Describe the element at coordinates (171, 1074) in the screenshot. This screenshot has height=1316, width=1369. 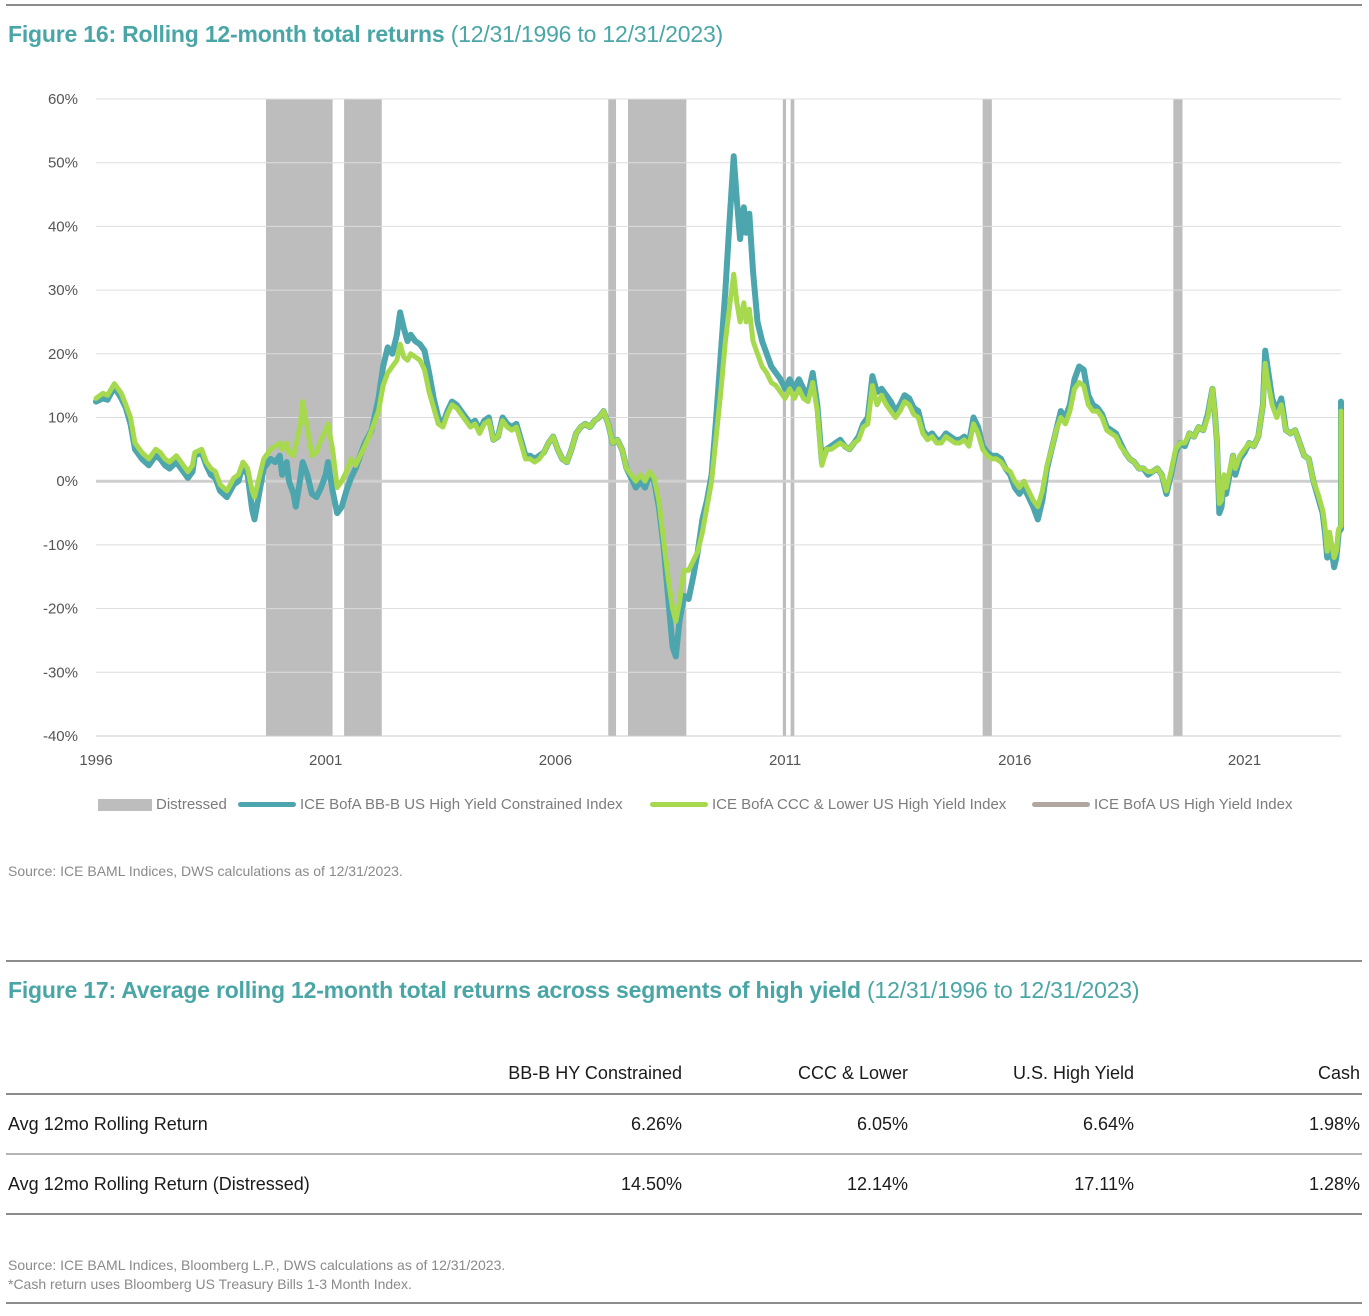
I see `header-blank` at that location.